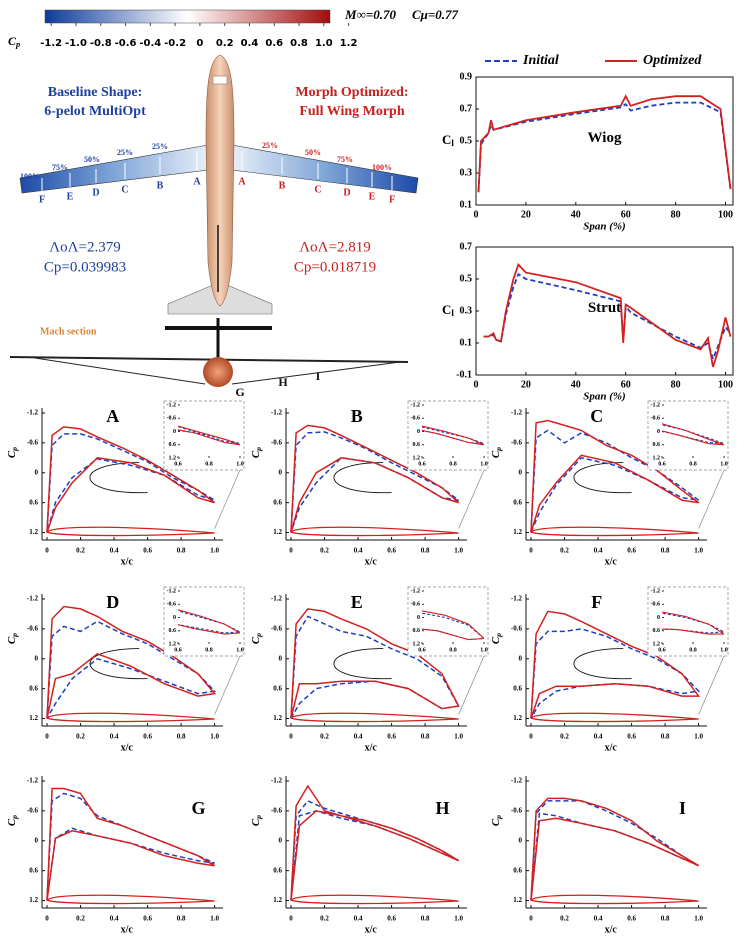 This screenshot has height=936, width=739. Describe the element at coordinates (160, 185) in the screenshot. I see `station-label: B` at that location.